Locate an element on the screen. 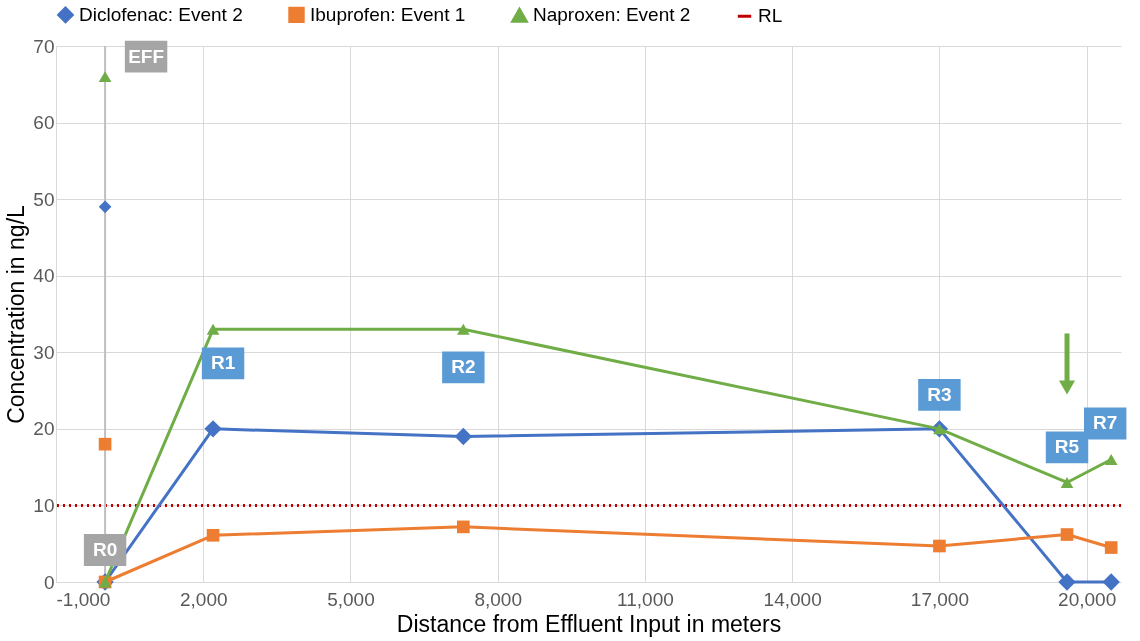 This screenshot has width=1140, height=641. legend-label: Diclofenac: Event 2 is located at coordinates (161, 14).